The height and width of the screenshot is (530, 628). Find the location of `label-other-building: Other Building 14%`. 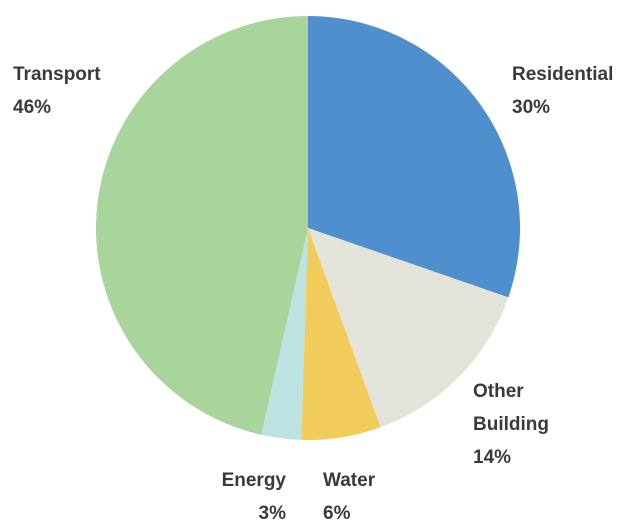

label-other-building: Other Building 14% is located at coordinates (511, 424).